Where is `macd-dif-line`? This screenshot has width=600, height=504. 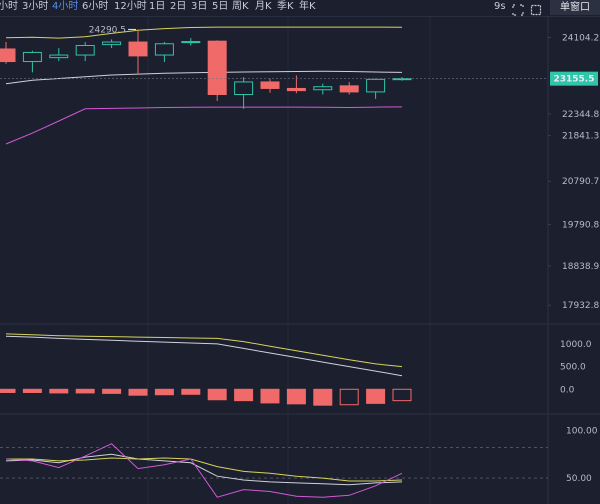
macd-dif-line is located at coordinates (204, 356).